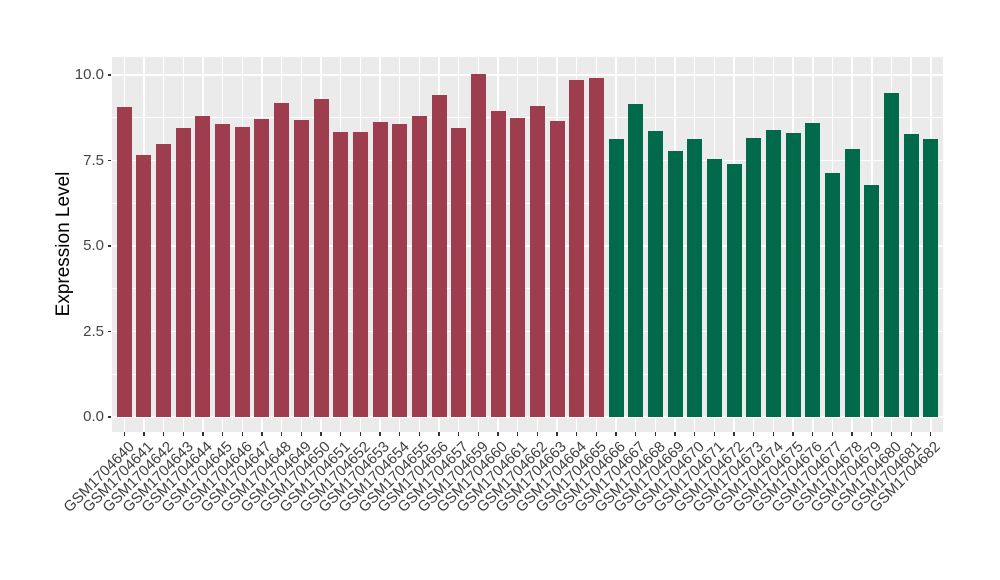  What do you see at coordinates (89, 74) in the screenshot?
I see `y-tick-label: 10.0` at bounding box center [89, 74].